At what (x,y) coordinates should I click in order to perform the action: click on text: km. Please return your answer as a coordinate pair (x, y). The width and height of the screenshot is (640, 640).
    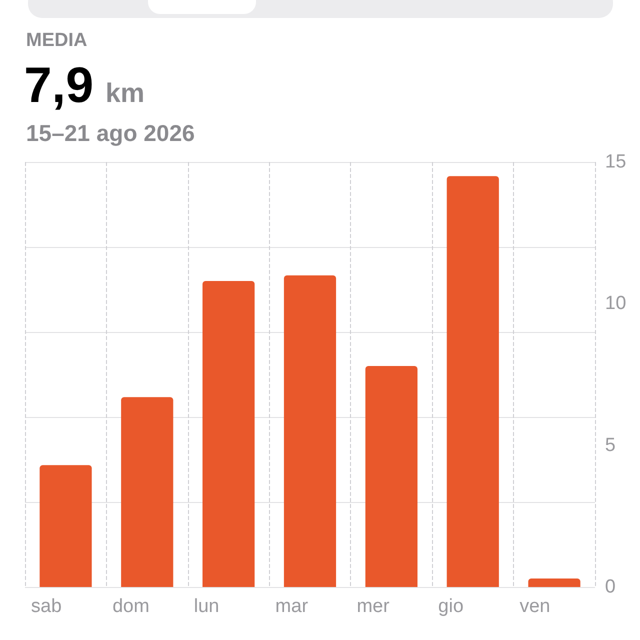
    Looking at the image, I should click on (125, 93).